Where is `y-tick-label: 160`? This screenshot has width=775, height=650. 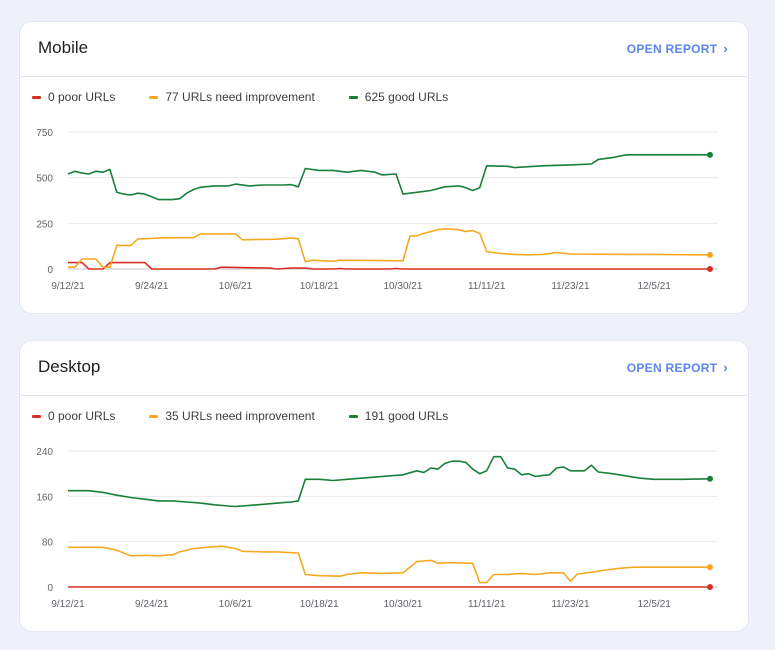 y-tick-label: 160 is located at coordinates (44, 497).